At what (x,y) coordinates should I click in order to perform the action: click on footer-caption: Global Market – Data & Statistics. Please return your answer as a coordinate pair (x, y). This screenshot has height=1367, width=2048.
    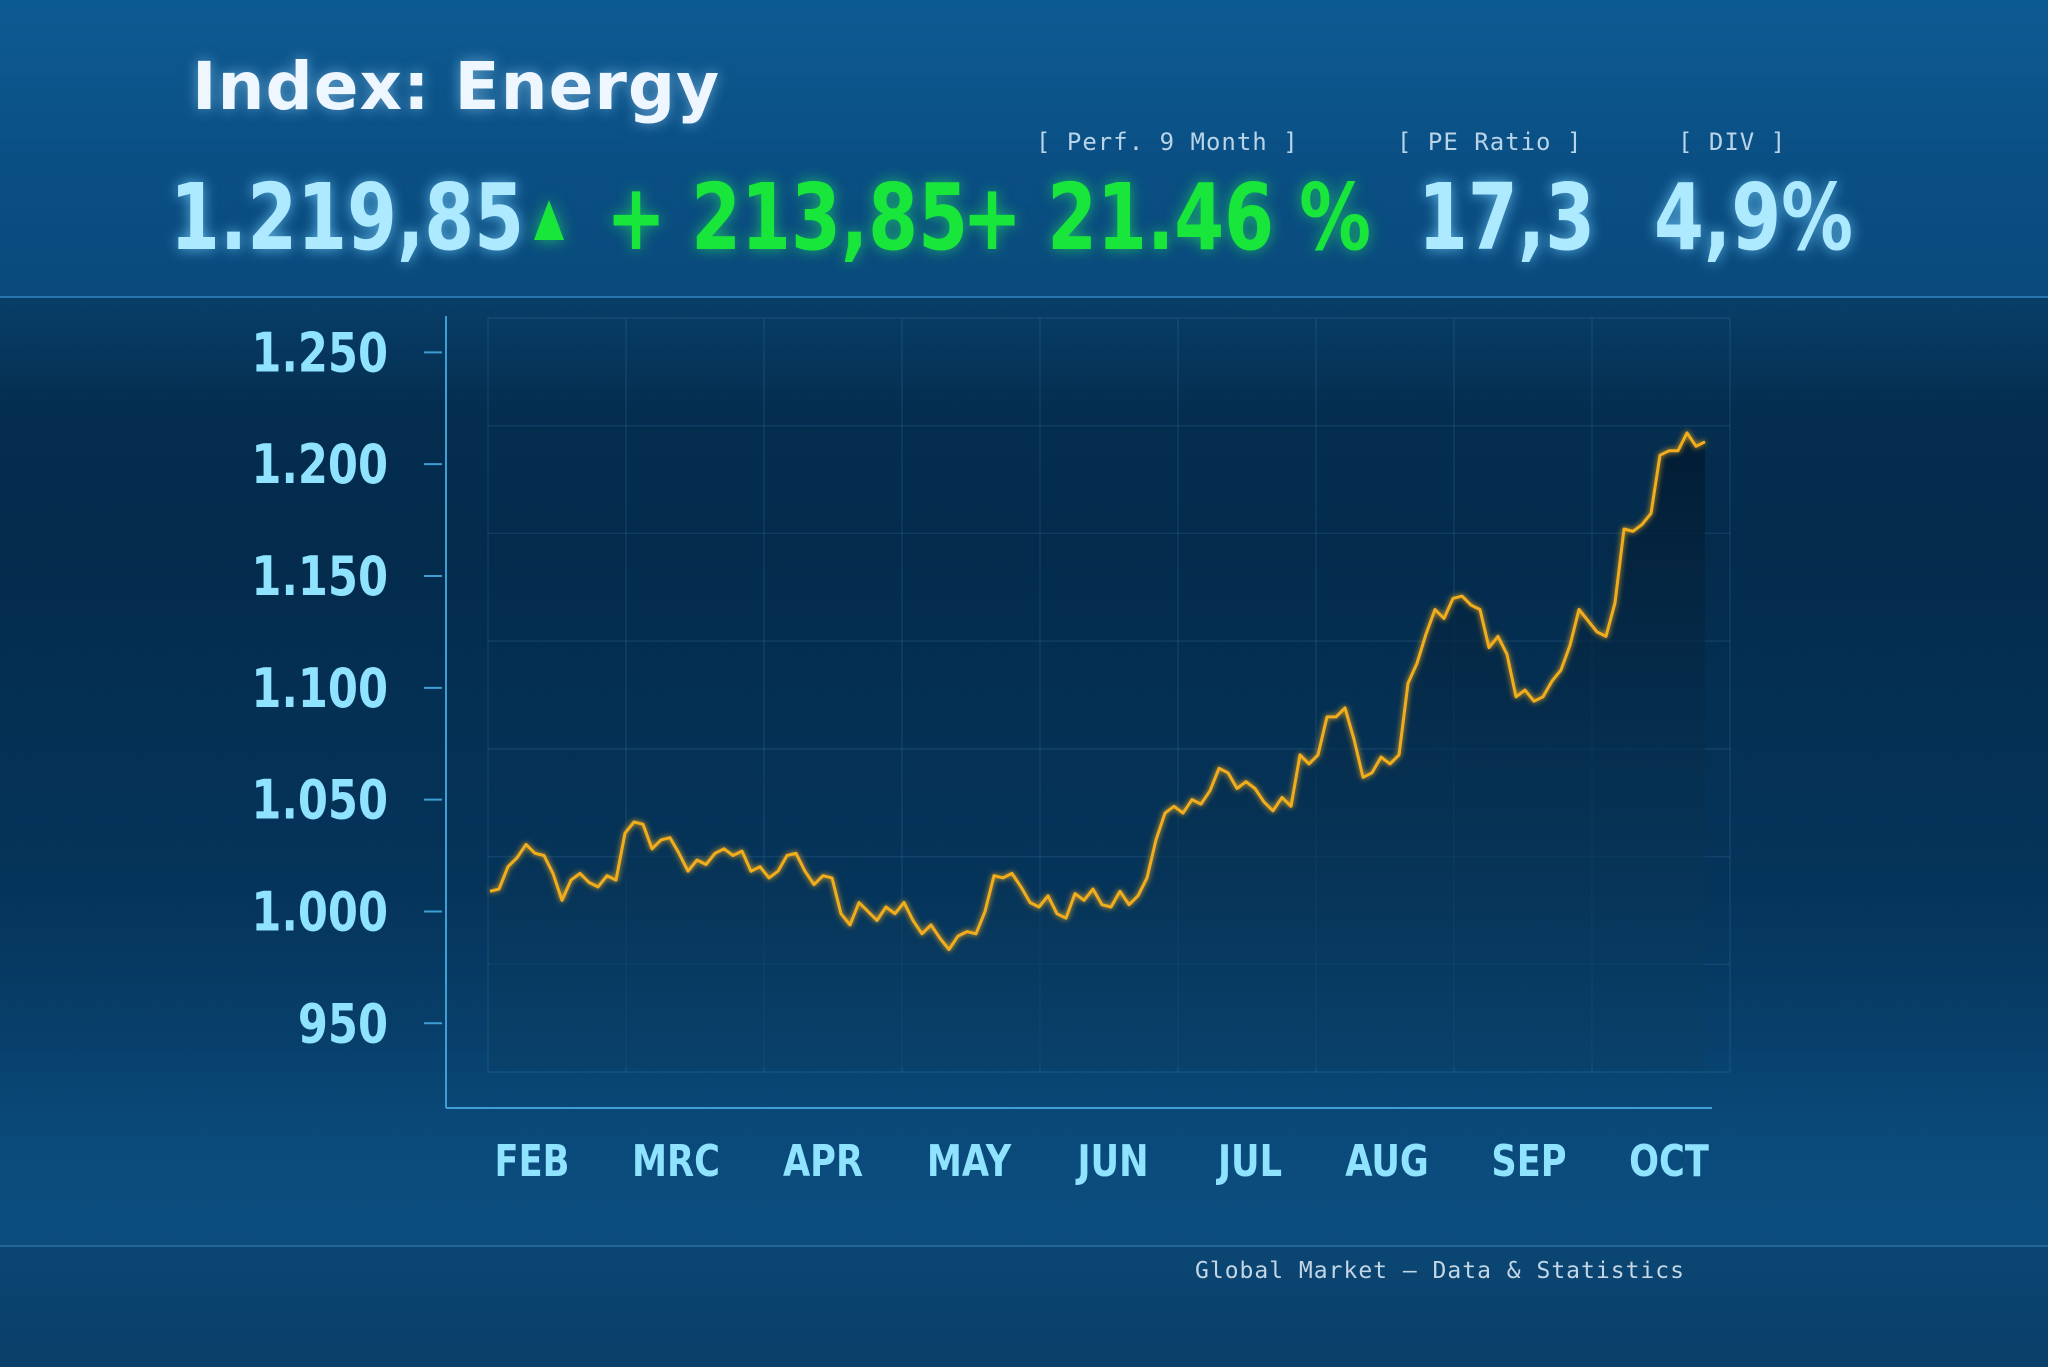
    Looking at the image, I should click on (1440, 1271).